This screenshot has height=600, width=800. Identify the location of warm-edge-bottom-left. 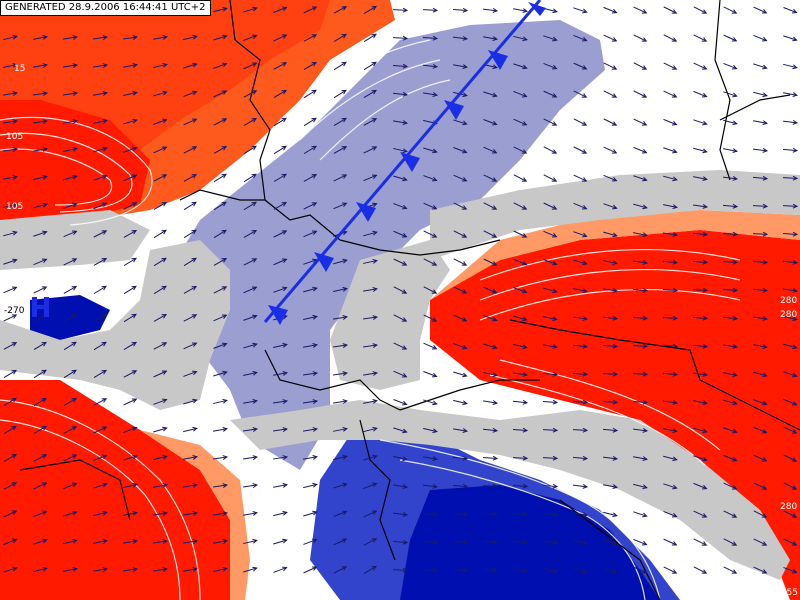
(195, 515).